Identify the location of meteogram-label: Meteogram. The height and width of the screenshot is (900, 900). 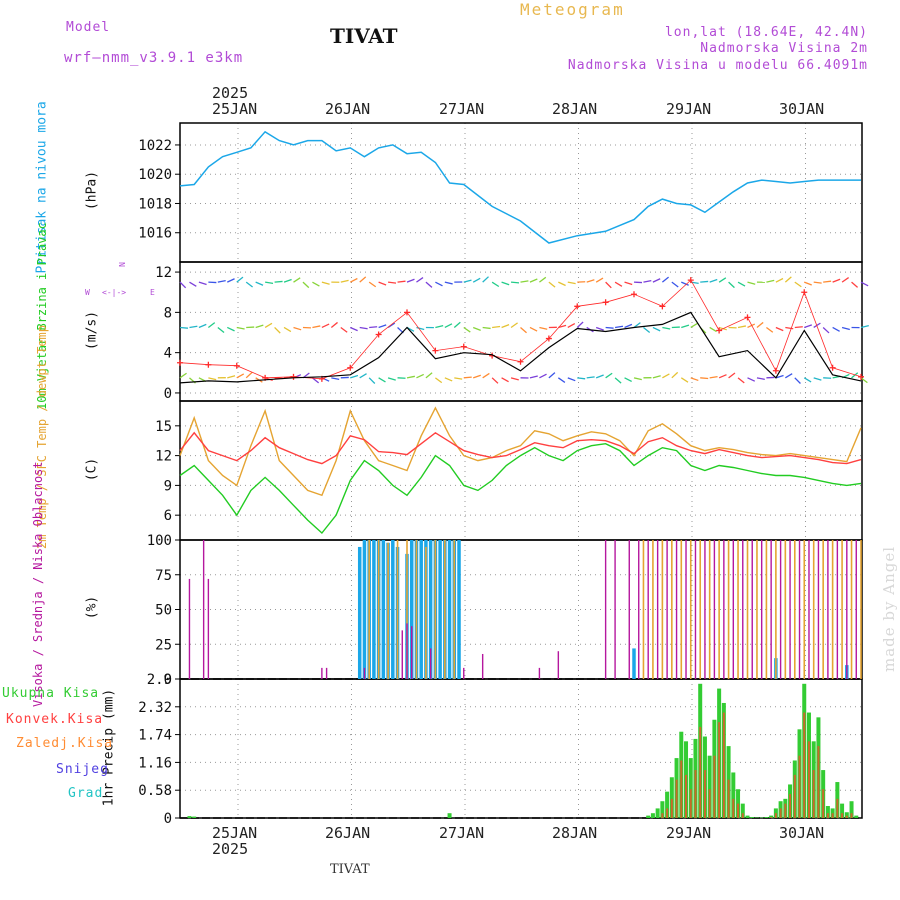
(572, 9).